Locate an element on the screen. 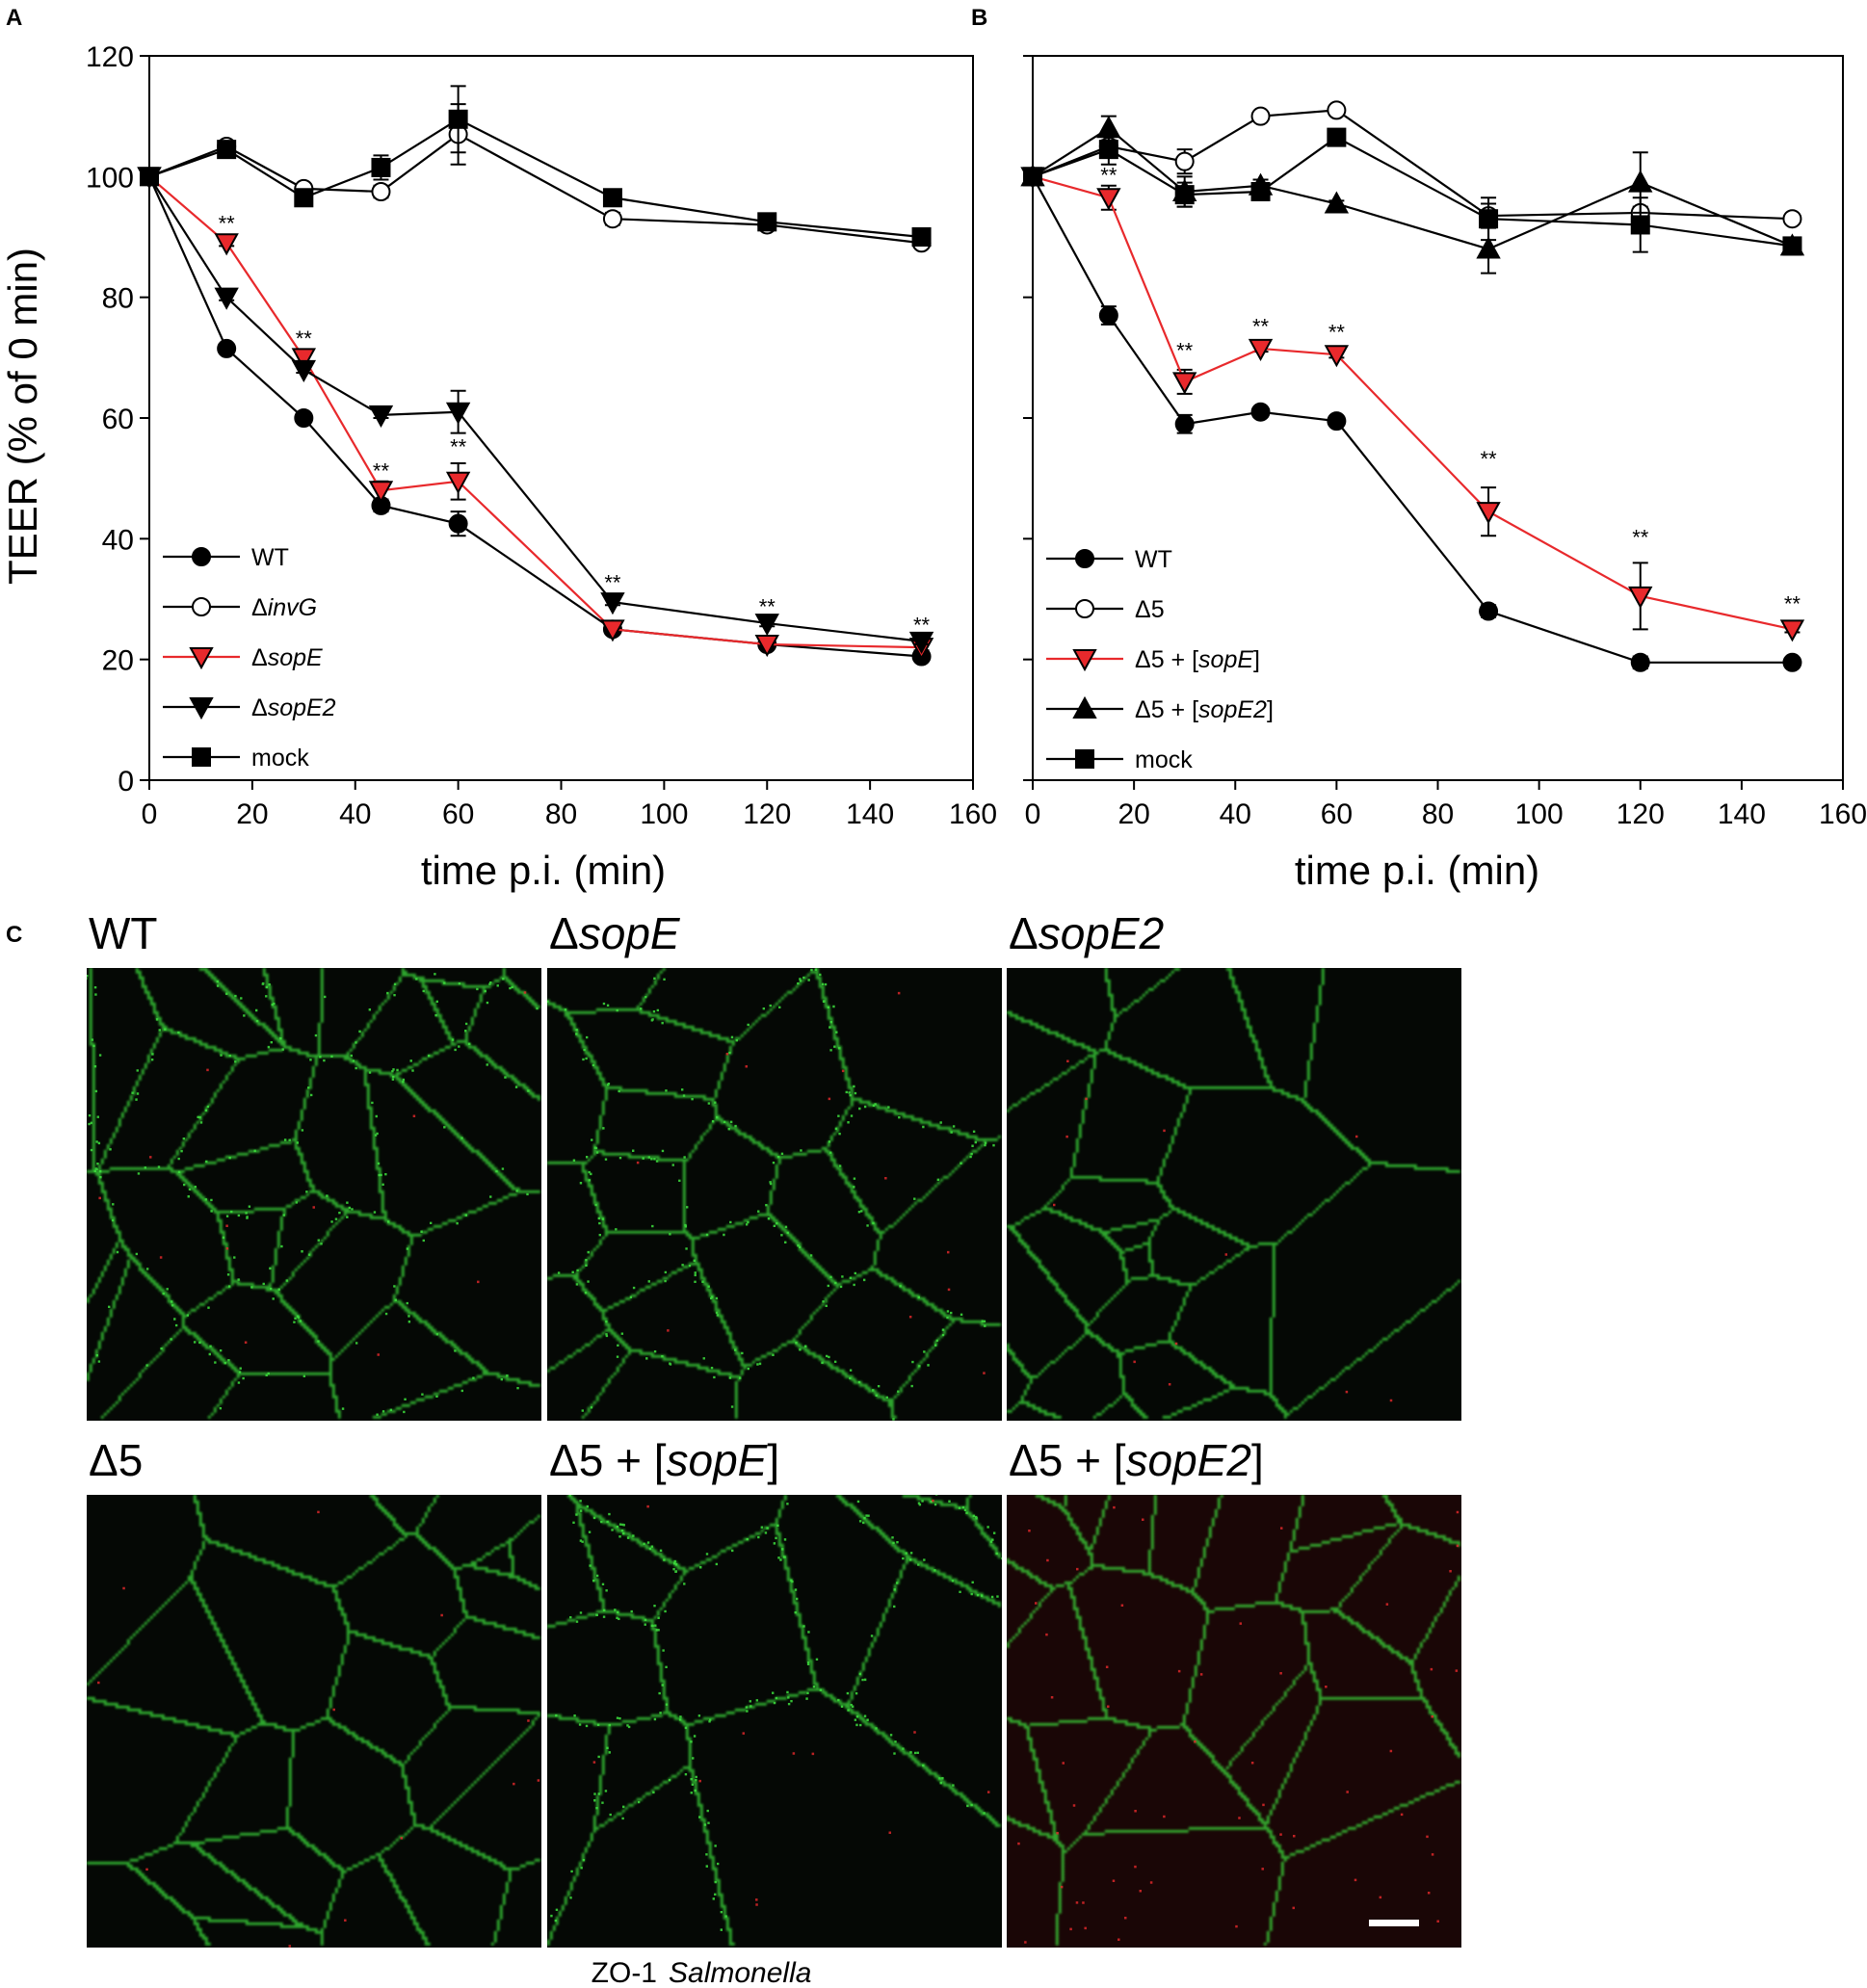 The image size is (1867, 1988). y-tick-label: 80 is located at coordinates (118, 299).